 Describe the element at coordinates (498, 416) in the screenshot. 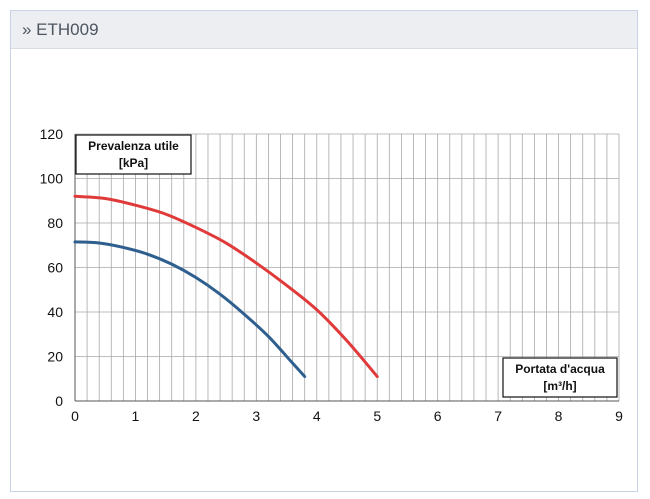

I see `x-tick-label: 7` at that location.